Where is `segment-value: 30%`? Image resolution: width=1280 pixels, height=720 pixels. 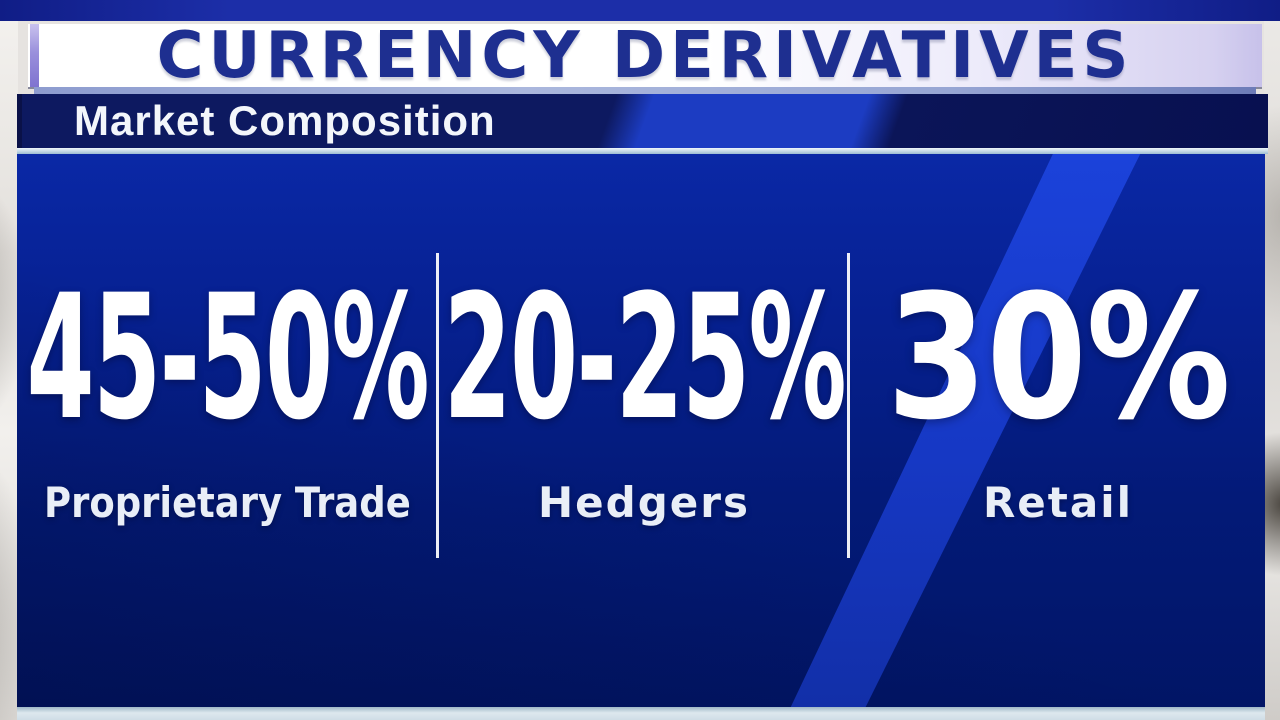
segment-value: 30% is located at coordinates (1058, 357).